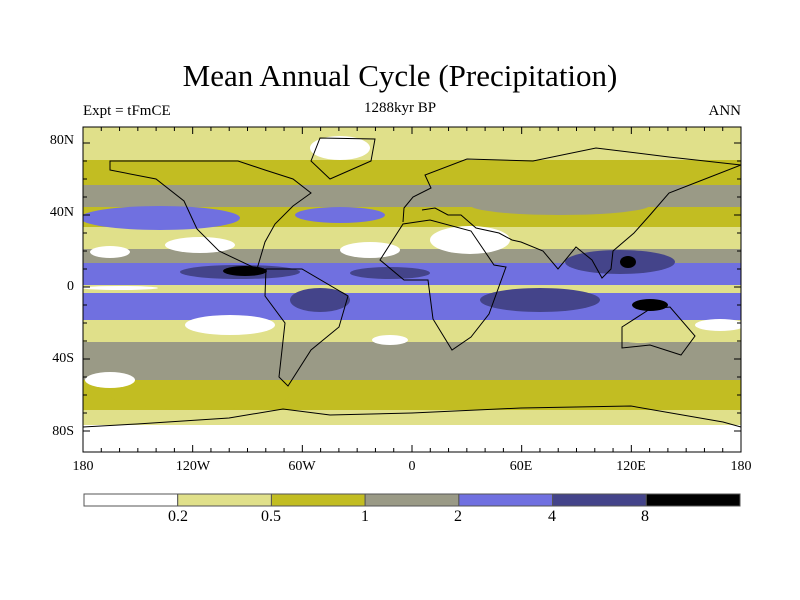 Image resolution: width=800 pixels, height=600 pixels. I want to click on blob-s-atlantic, so click(390, 340).